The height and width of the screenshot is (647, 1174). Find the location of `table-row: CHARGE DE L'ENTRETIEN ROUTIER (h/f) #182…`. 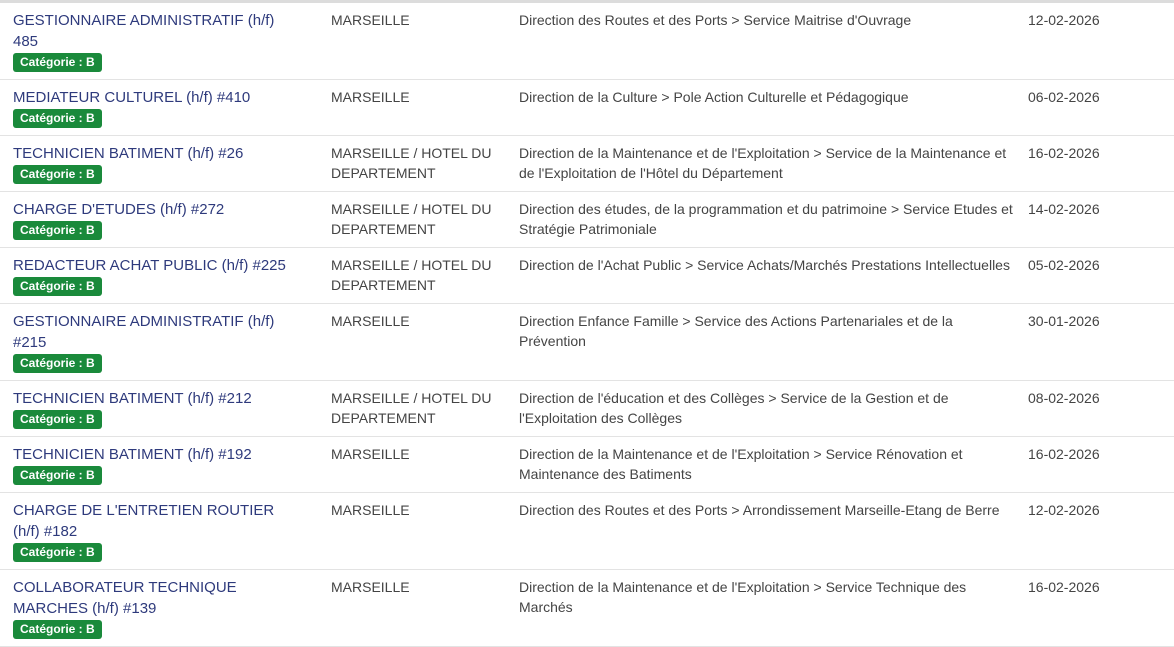

table-row: CHARGE DE L'ENTRETIEN ROUTIER (h/f) #182… is located at coordinates (587, 531).